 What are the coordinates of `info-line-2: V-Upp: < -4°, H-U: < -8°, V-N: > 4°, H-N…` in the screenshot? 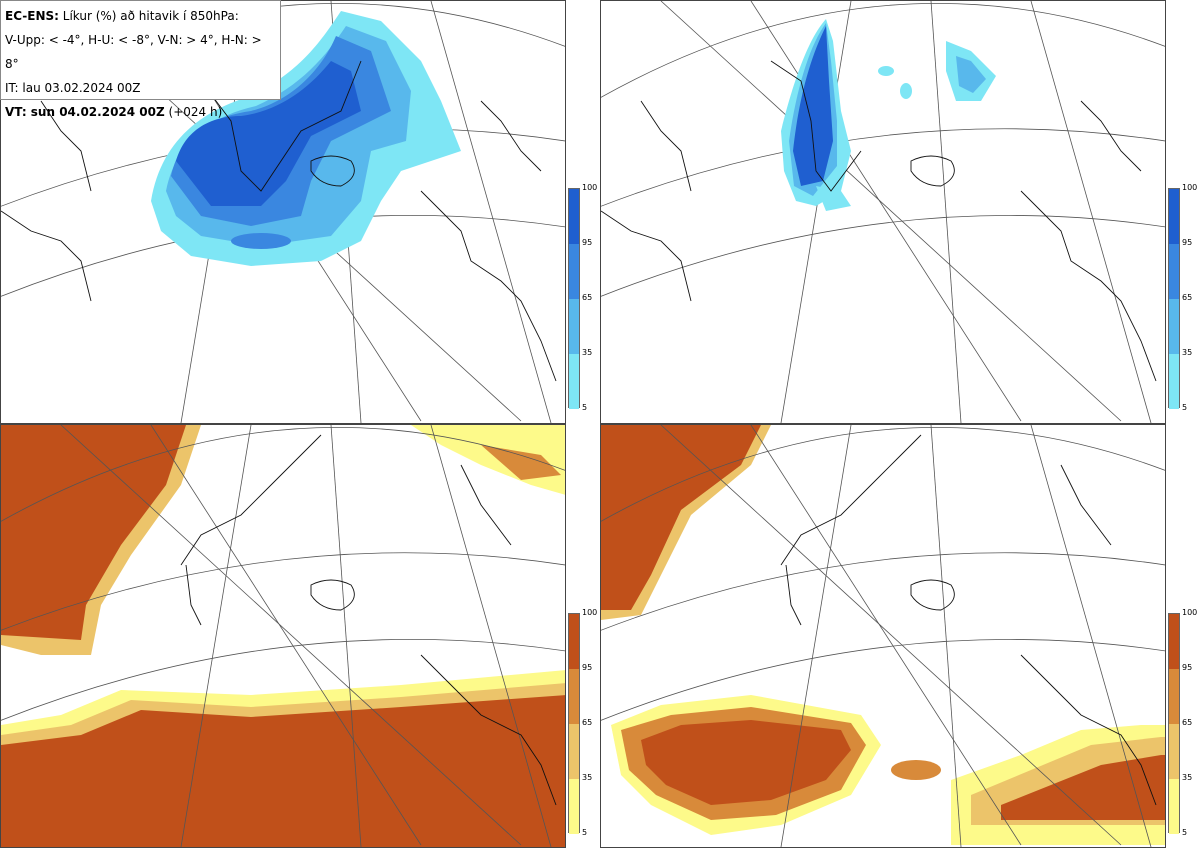 It's located at (133, 52).